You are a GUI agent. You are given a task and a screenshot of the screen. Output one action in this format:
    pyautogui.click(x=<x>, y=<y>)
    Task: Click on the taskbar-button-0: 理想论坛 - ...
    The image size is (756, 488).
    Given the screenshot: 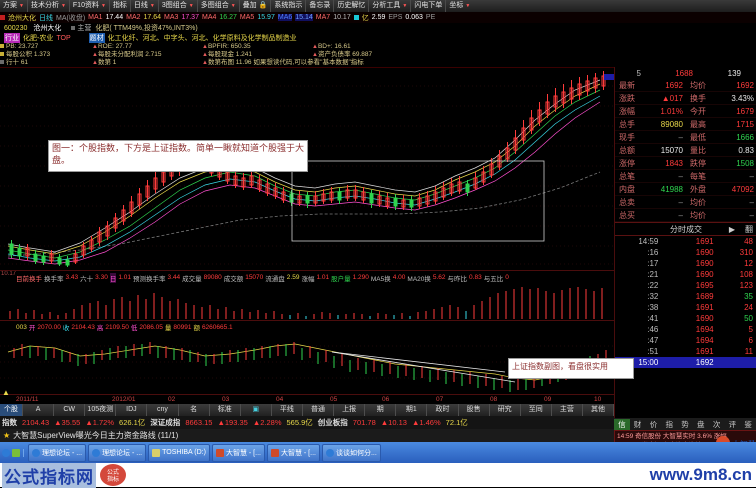 What is the action you would take?
    pyautogui.click(x=57, y=452)
    